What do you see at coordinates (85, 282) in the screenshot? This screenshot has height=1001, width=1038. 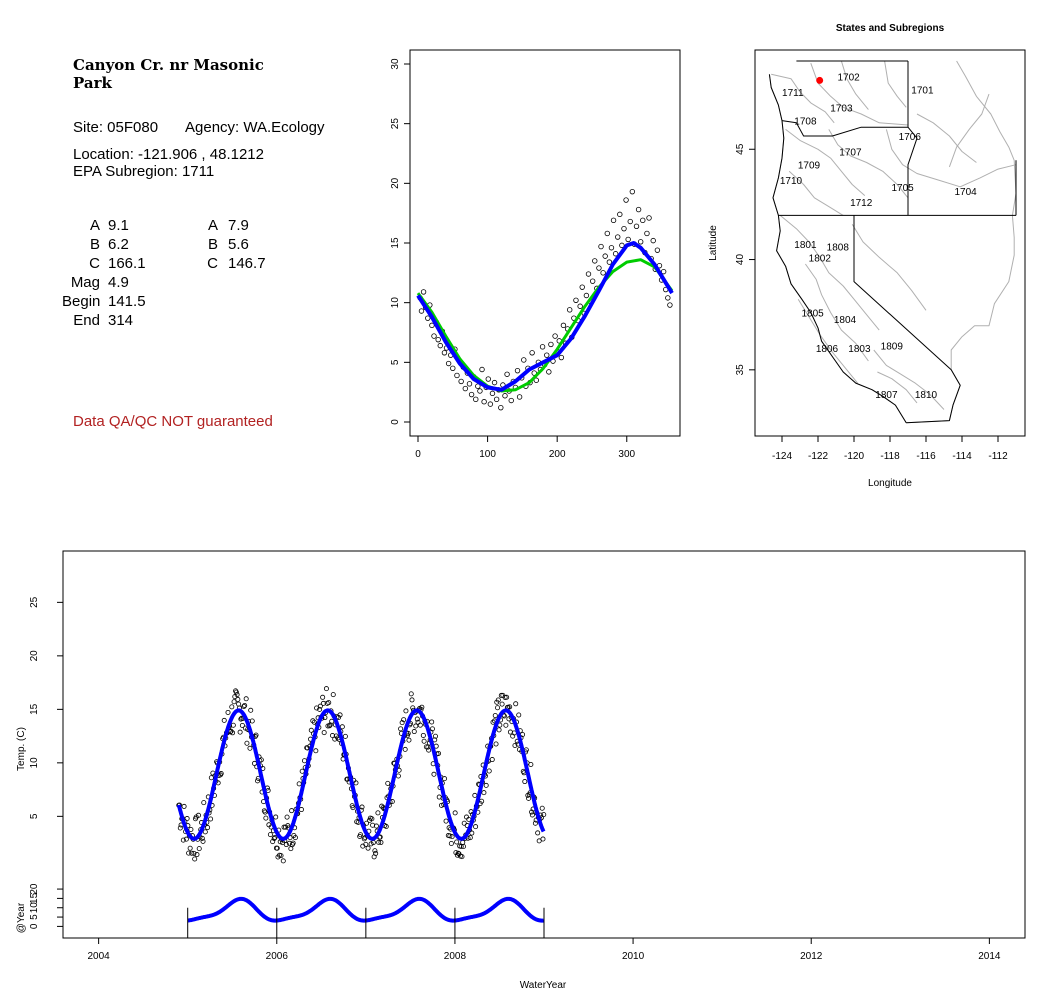 I see `param-key: Mag` at bounding box center [85, 282].